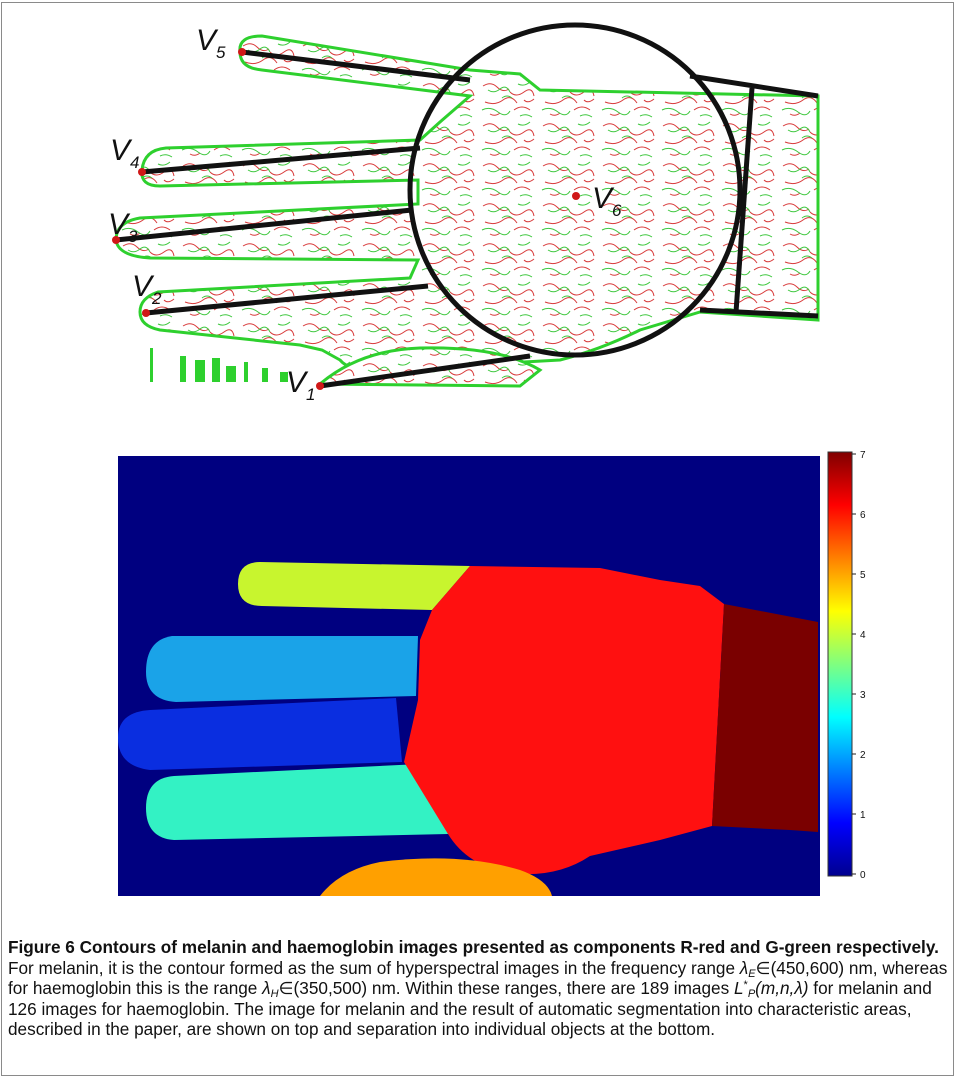  Describe the element at coordinates (354, 586) in the screenshot. I see `segment-finger-top` at that location.